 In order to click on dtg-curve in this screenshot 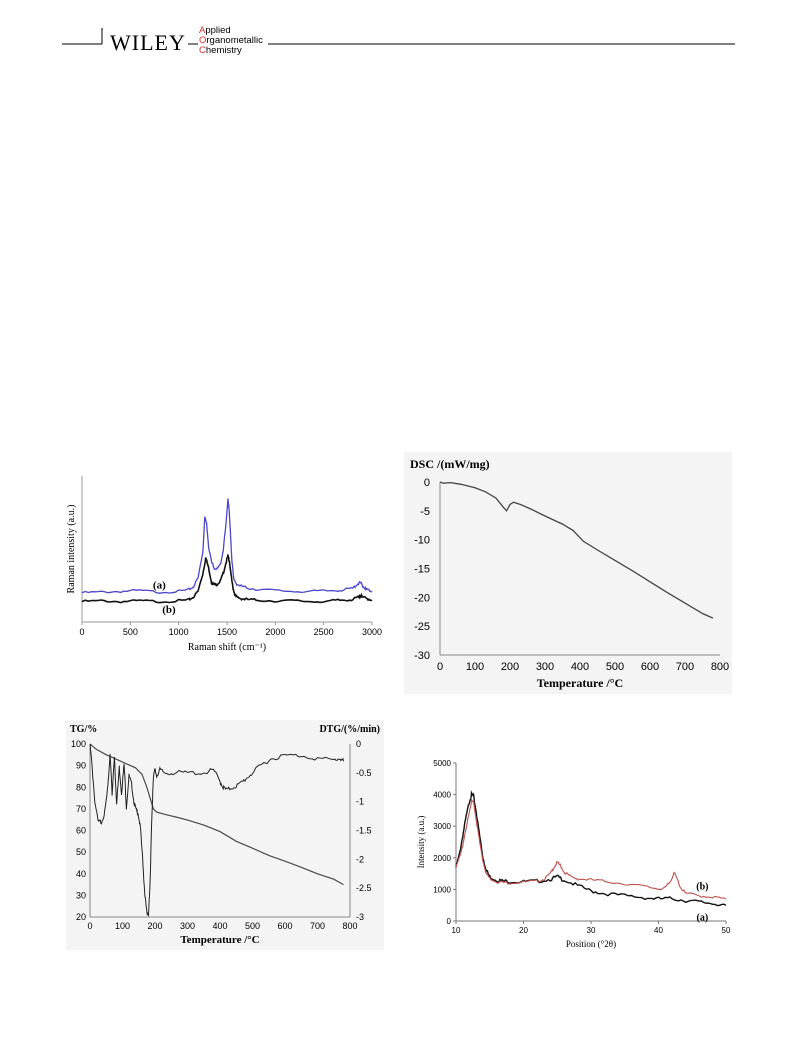, I will do `click(216, 830)`.